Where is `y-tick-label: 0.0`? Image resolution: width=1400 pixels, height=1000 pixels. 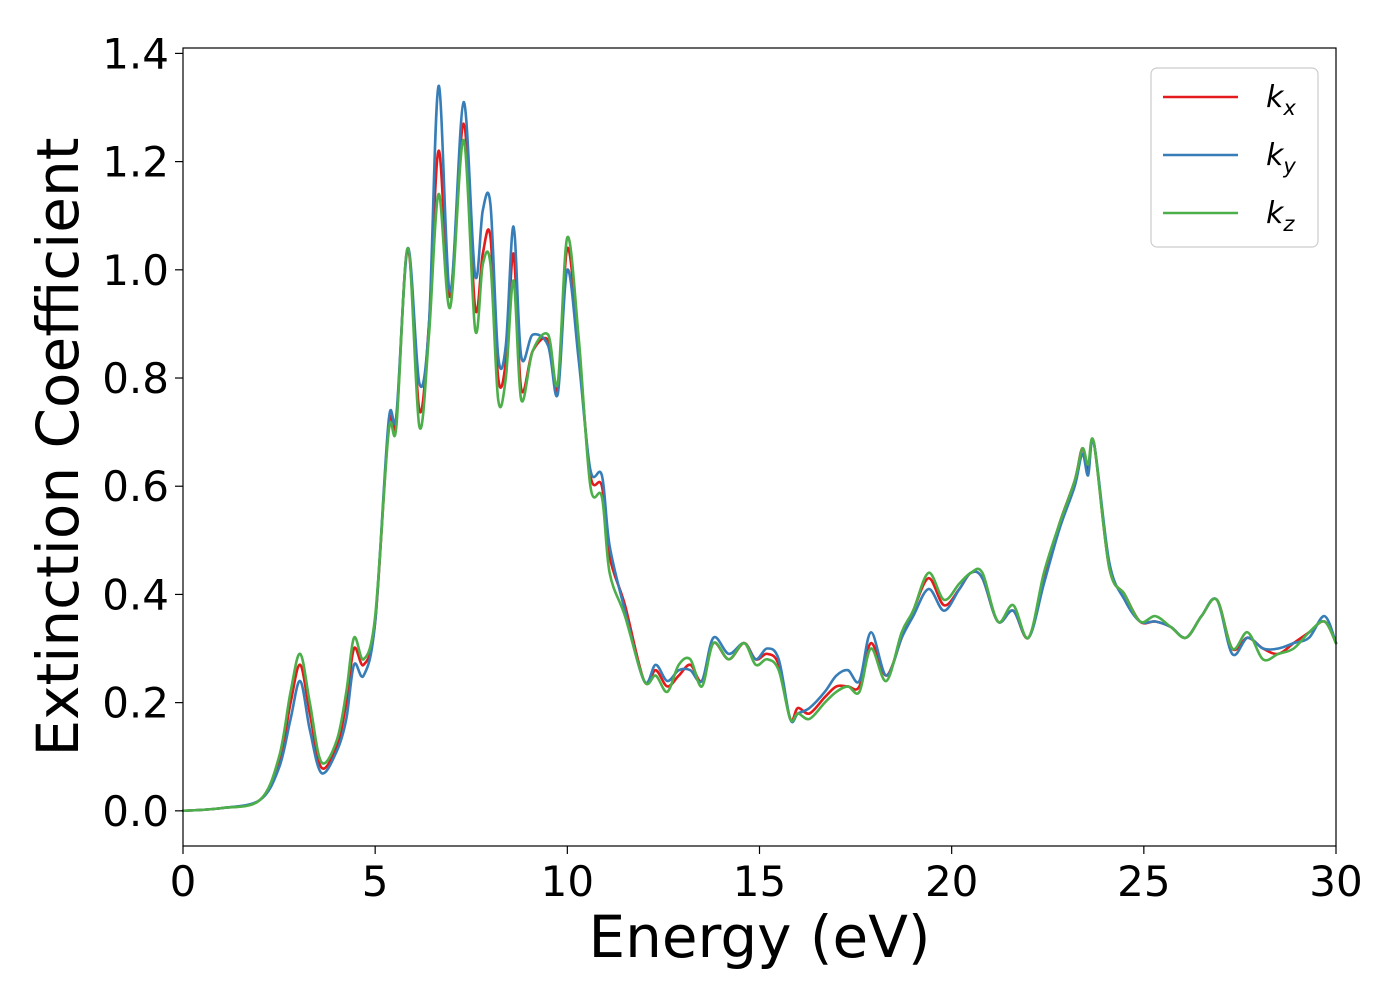 y-tick-label: 0.0 is located at coordinates (135, 811).